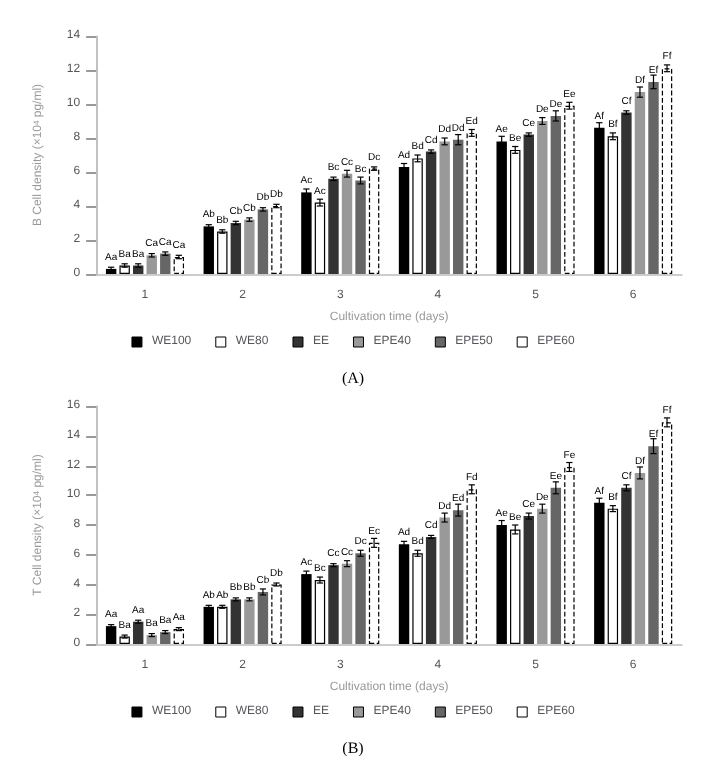 Image resolution: width=706 pixels, height=772 pixels. Describe the element at coordinates (353, 378) in the screenshot. I see `text: (A)` at that location.